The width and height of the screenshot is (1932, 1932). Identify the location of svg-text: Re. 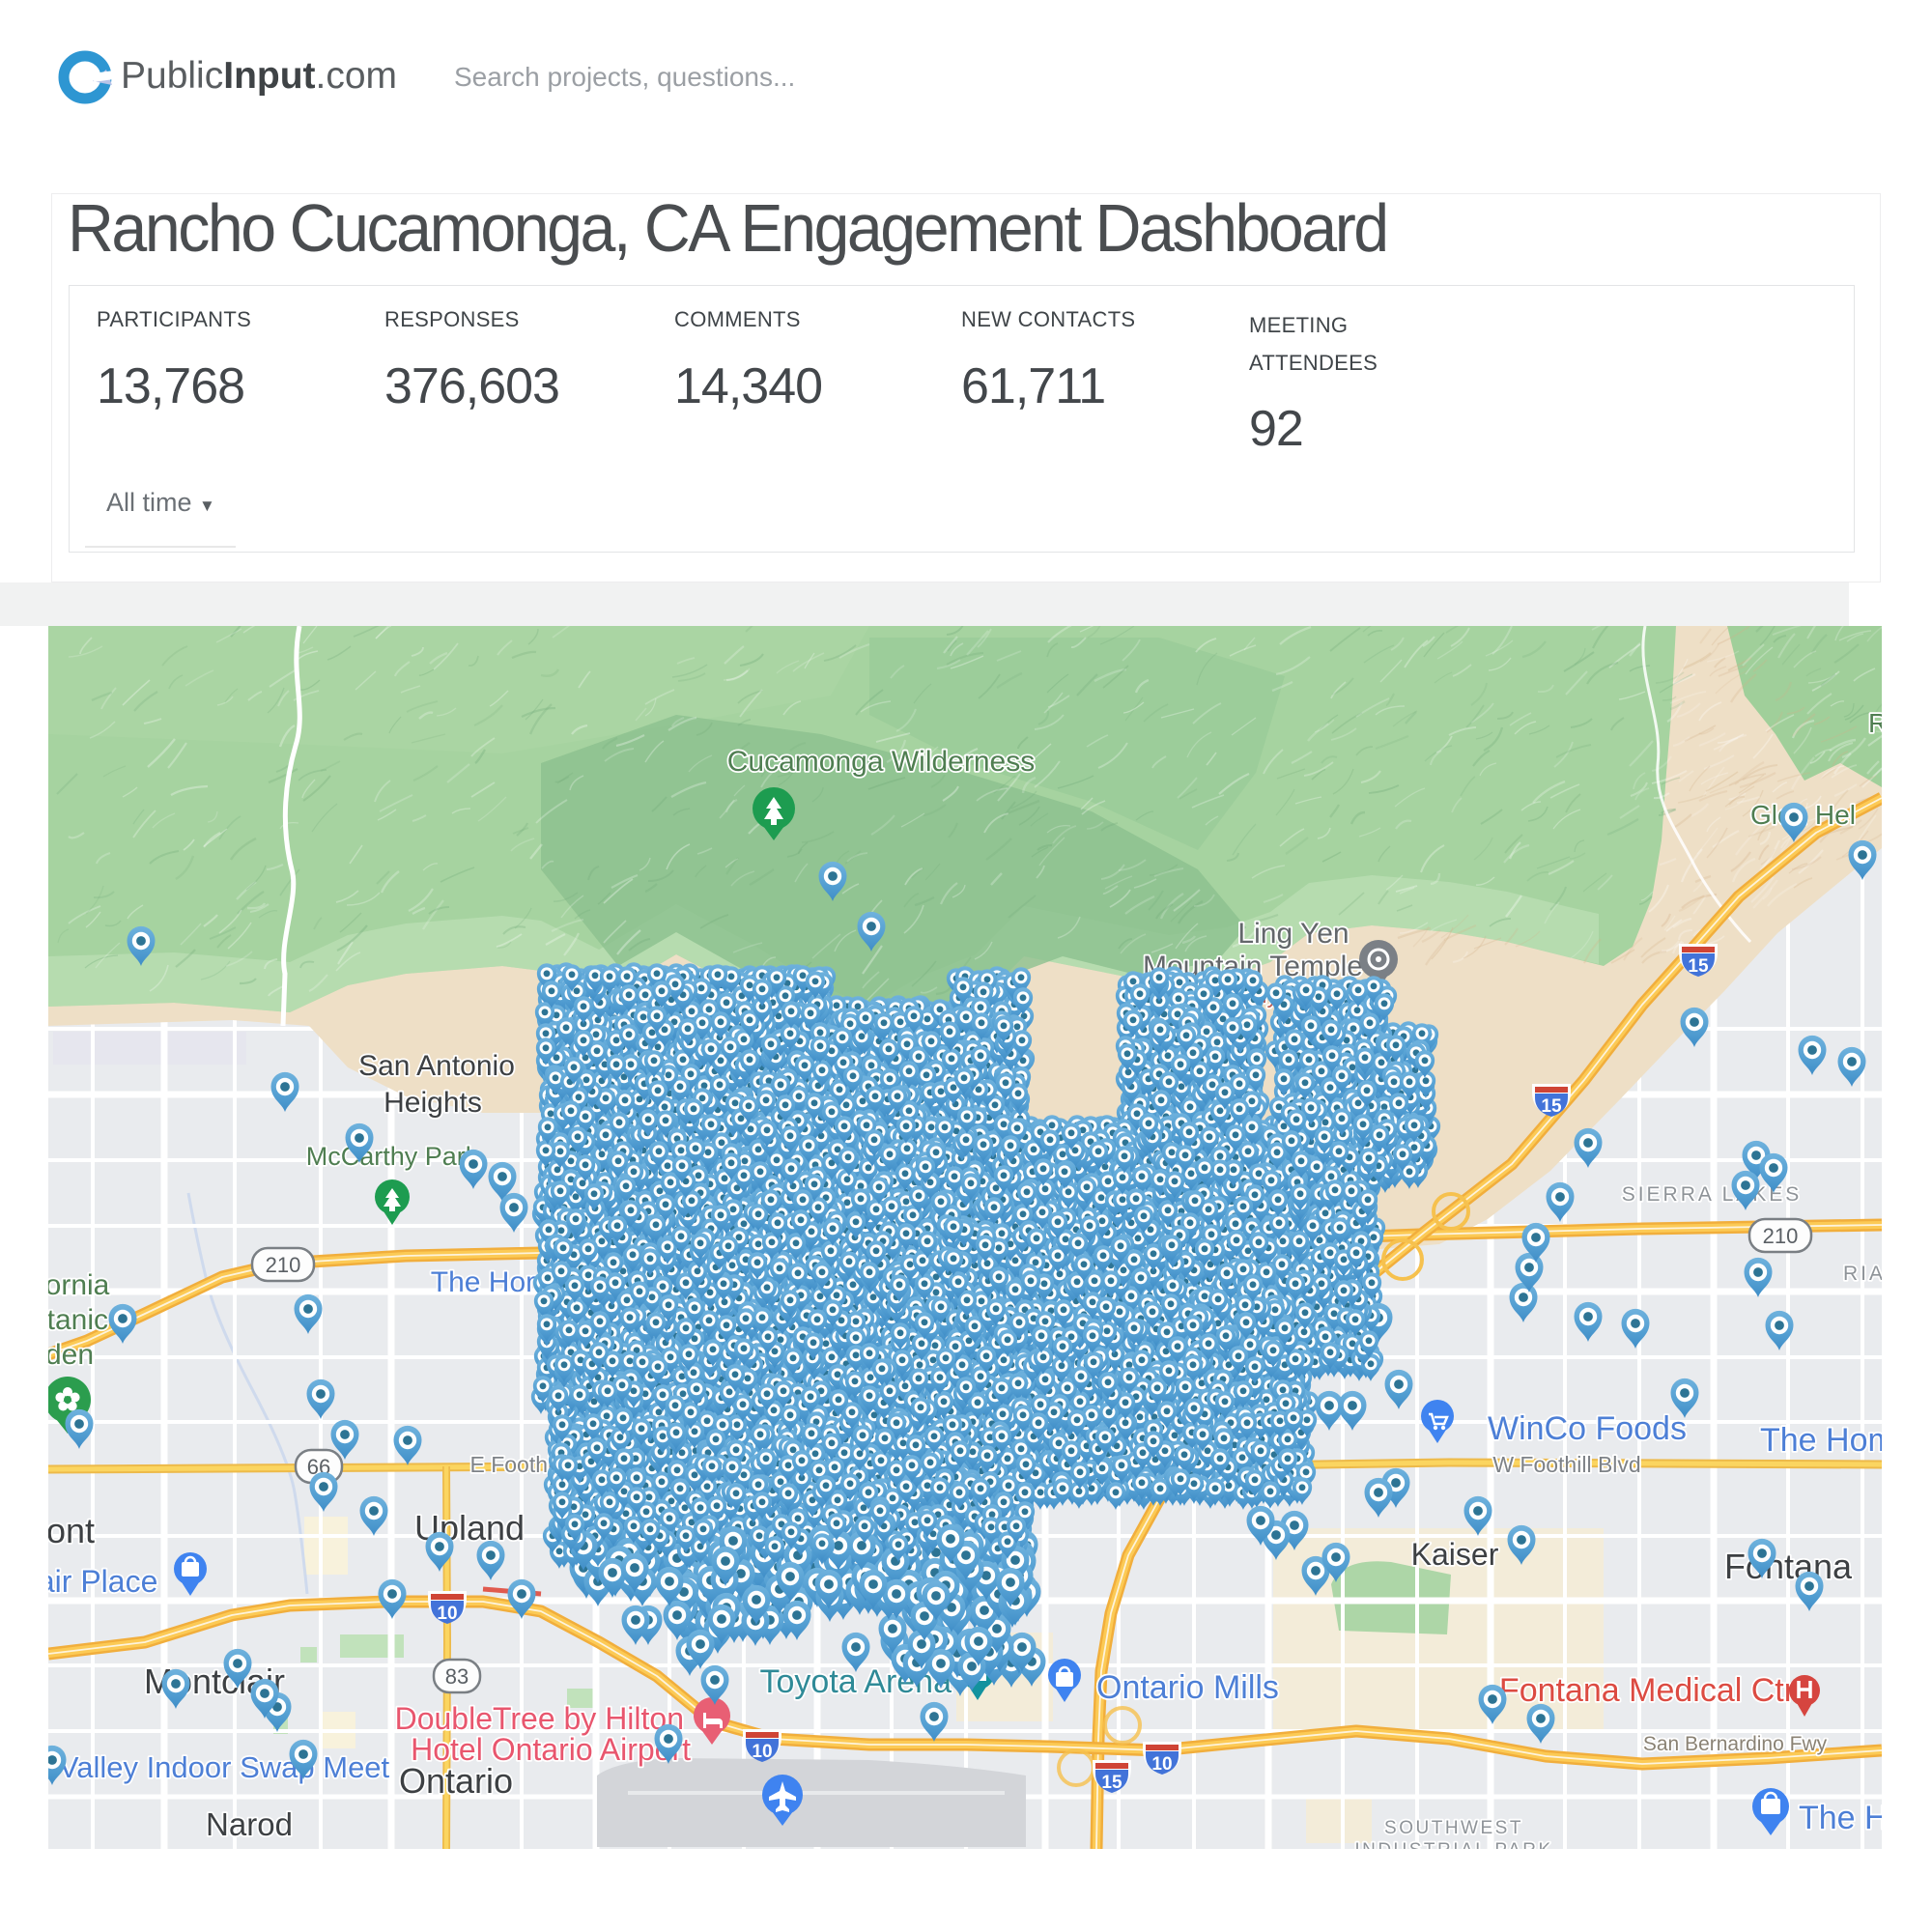
(1875, 723).